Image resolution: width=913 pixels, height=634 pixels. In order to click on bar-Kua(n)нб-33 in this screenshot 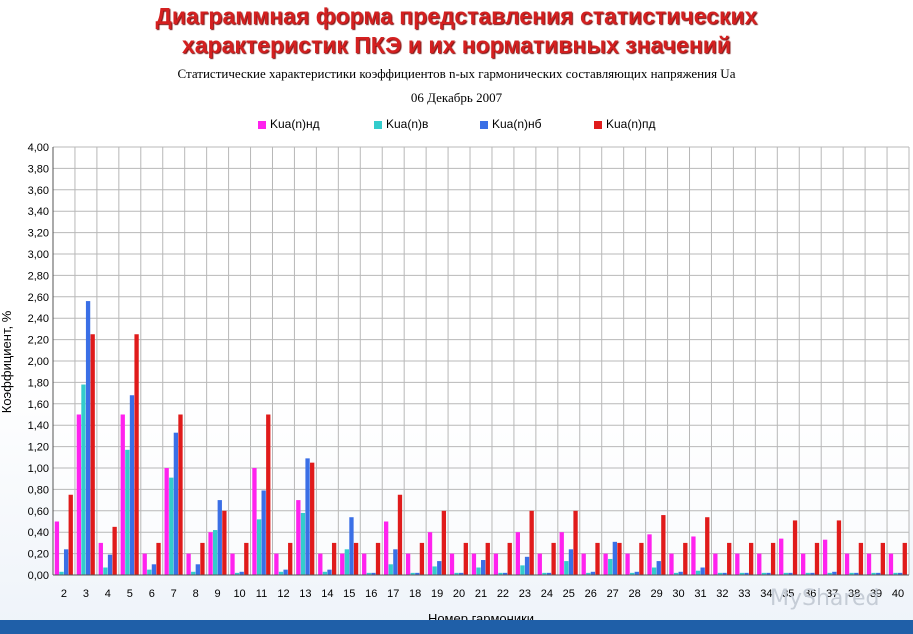, I will do `click(746, 573)`.